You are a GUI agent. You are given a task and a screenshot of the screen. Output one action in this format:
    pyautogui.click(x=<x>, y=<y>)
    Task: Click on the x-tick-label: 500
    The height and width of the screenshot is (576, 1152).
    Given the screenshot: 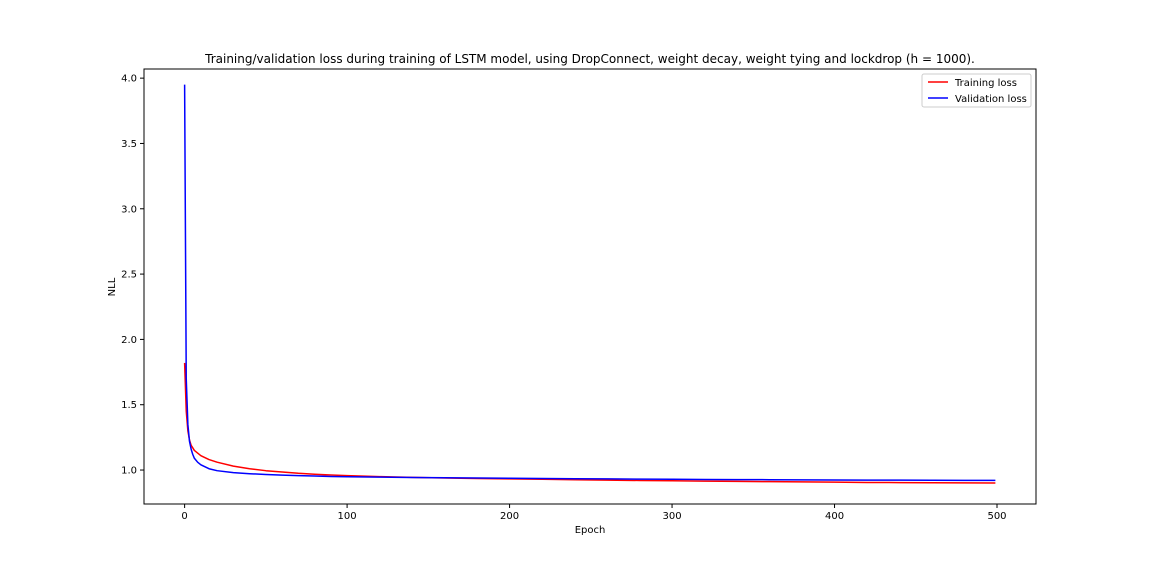 What is the action you would take?
    pyautogui.click(x=996, y=516)
    